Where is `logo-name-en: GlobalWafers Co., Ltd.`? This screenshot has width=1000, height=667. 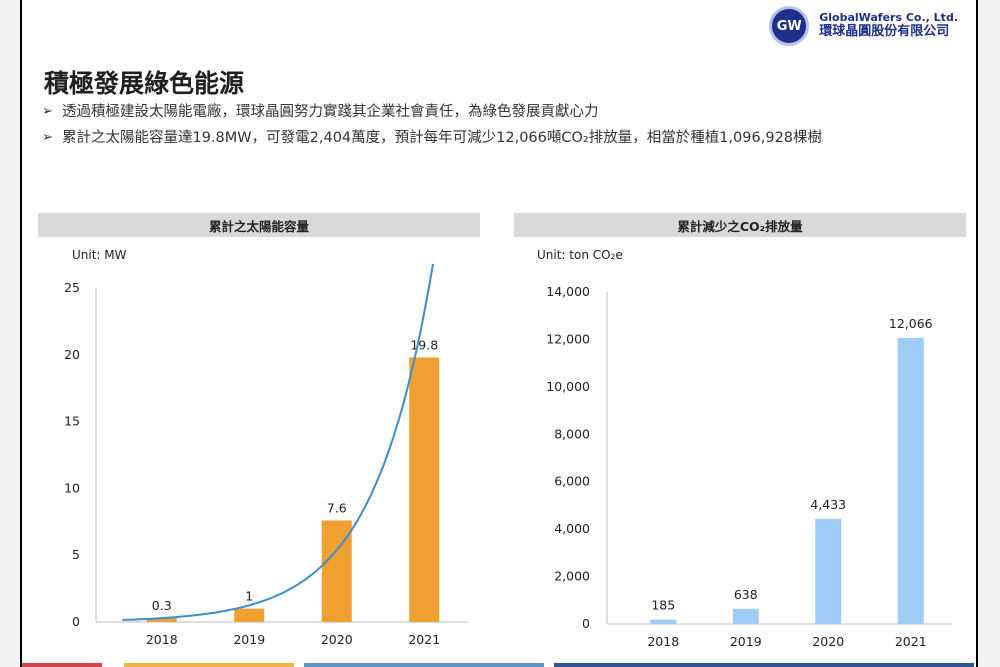 logo-name-en: GlobalWafers Co., Ltd. is located at coordinates (888, 18).